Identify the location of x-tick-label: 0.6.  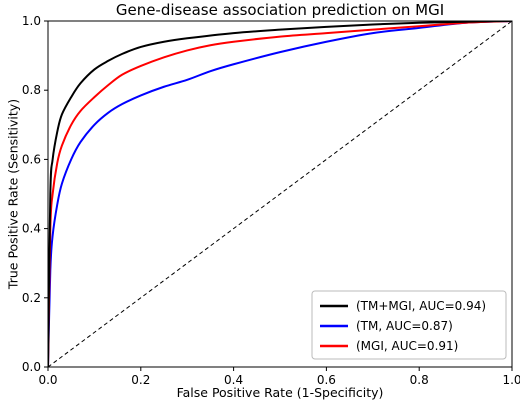
(326, 380).